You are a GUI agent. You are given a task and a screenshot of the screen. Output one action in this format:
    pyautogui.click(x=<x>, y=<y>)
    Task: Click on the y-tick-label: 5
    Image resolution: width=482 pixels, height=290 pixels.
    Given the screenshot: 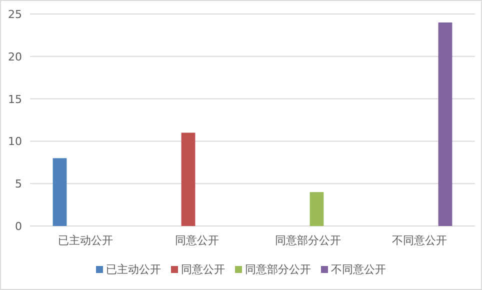 What is the action you would take?
    pyautogui.click(x=18, y=184)
    